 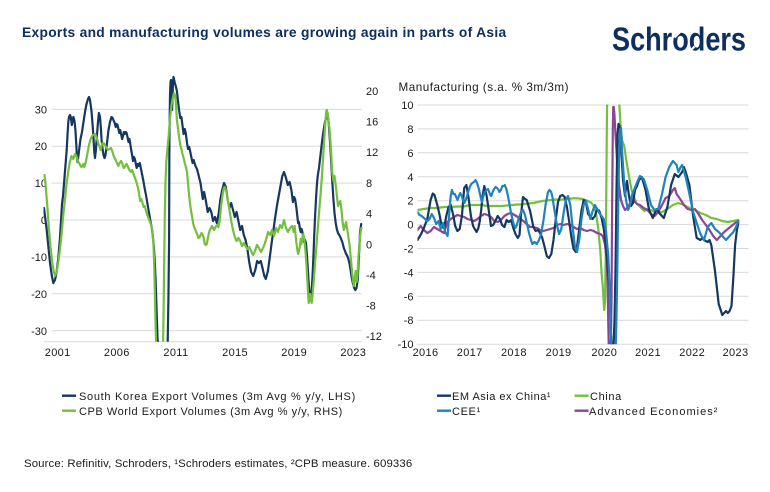 What do you see at coordinates (470, 353) in the screenshot?
I see `svg-text: 2017` at bounding box center [470, 353].